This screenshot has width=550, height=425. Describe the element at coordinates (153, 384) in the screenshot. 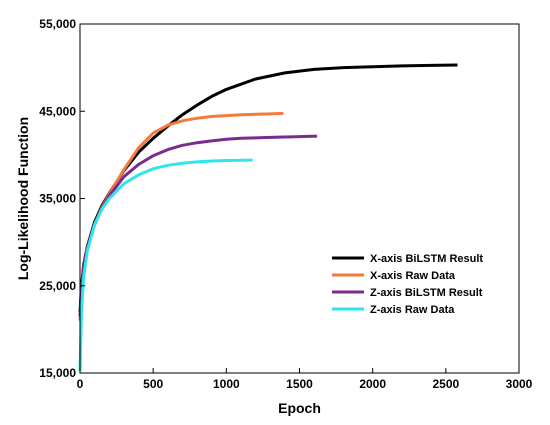

I see `x-tick-label: 500` at that location.